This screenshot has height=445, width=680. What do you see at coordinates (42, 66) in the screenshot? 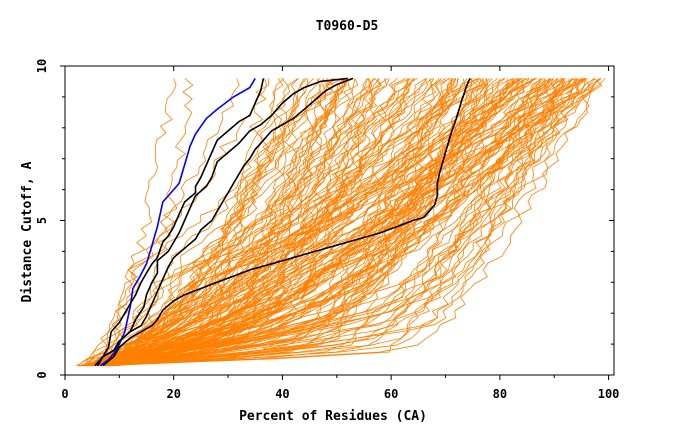
I see `y-tick-label: 10` at bounding box center [42, 66].